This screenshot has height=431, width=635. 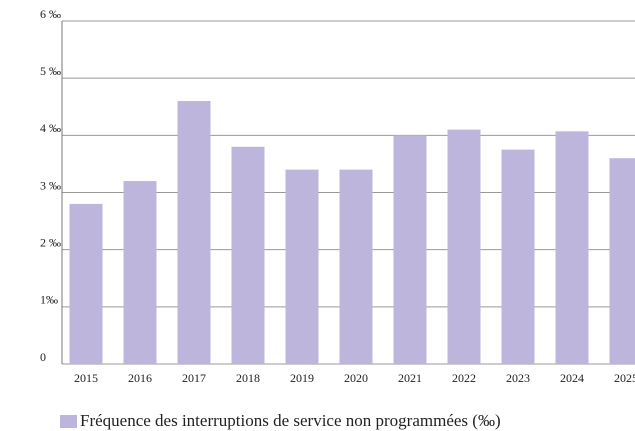 I want to click on x-tick-label: 2024, so click(x=572, y=378).